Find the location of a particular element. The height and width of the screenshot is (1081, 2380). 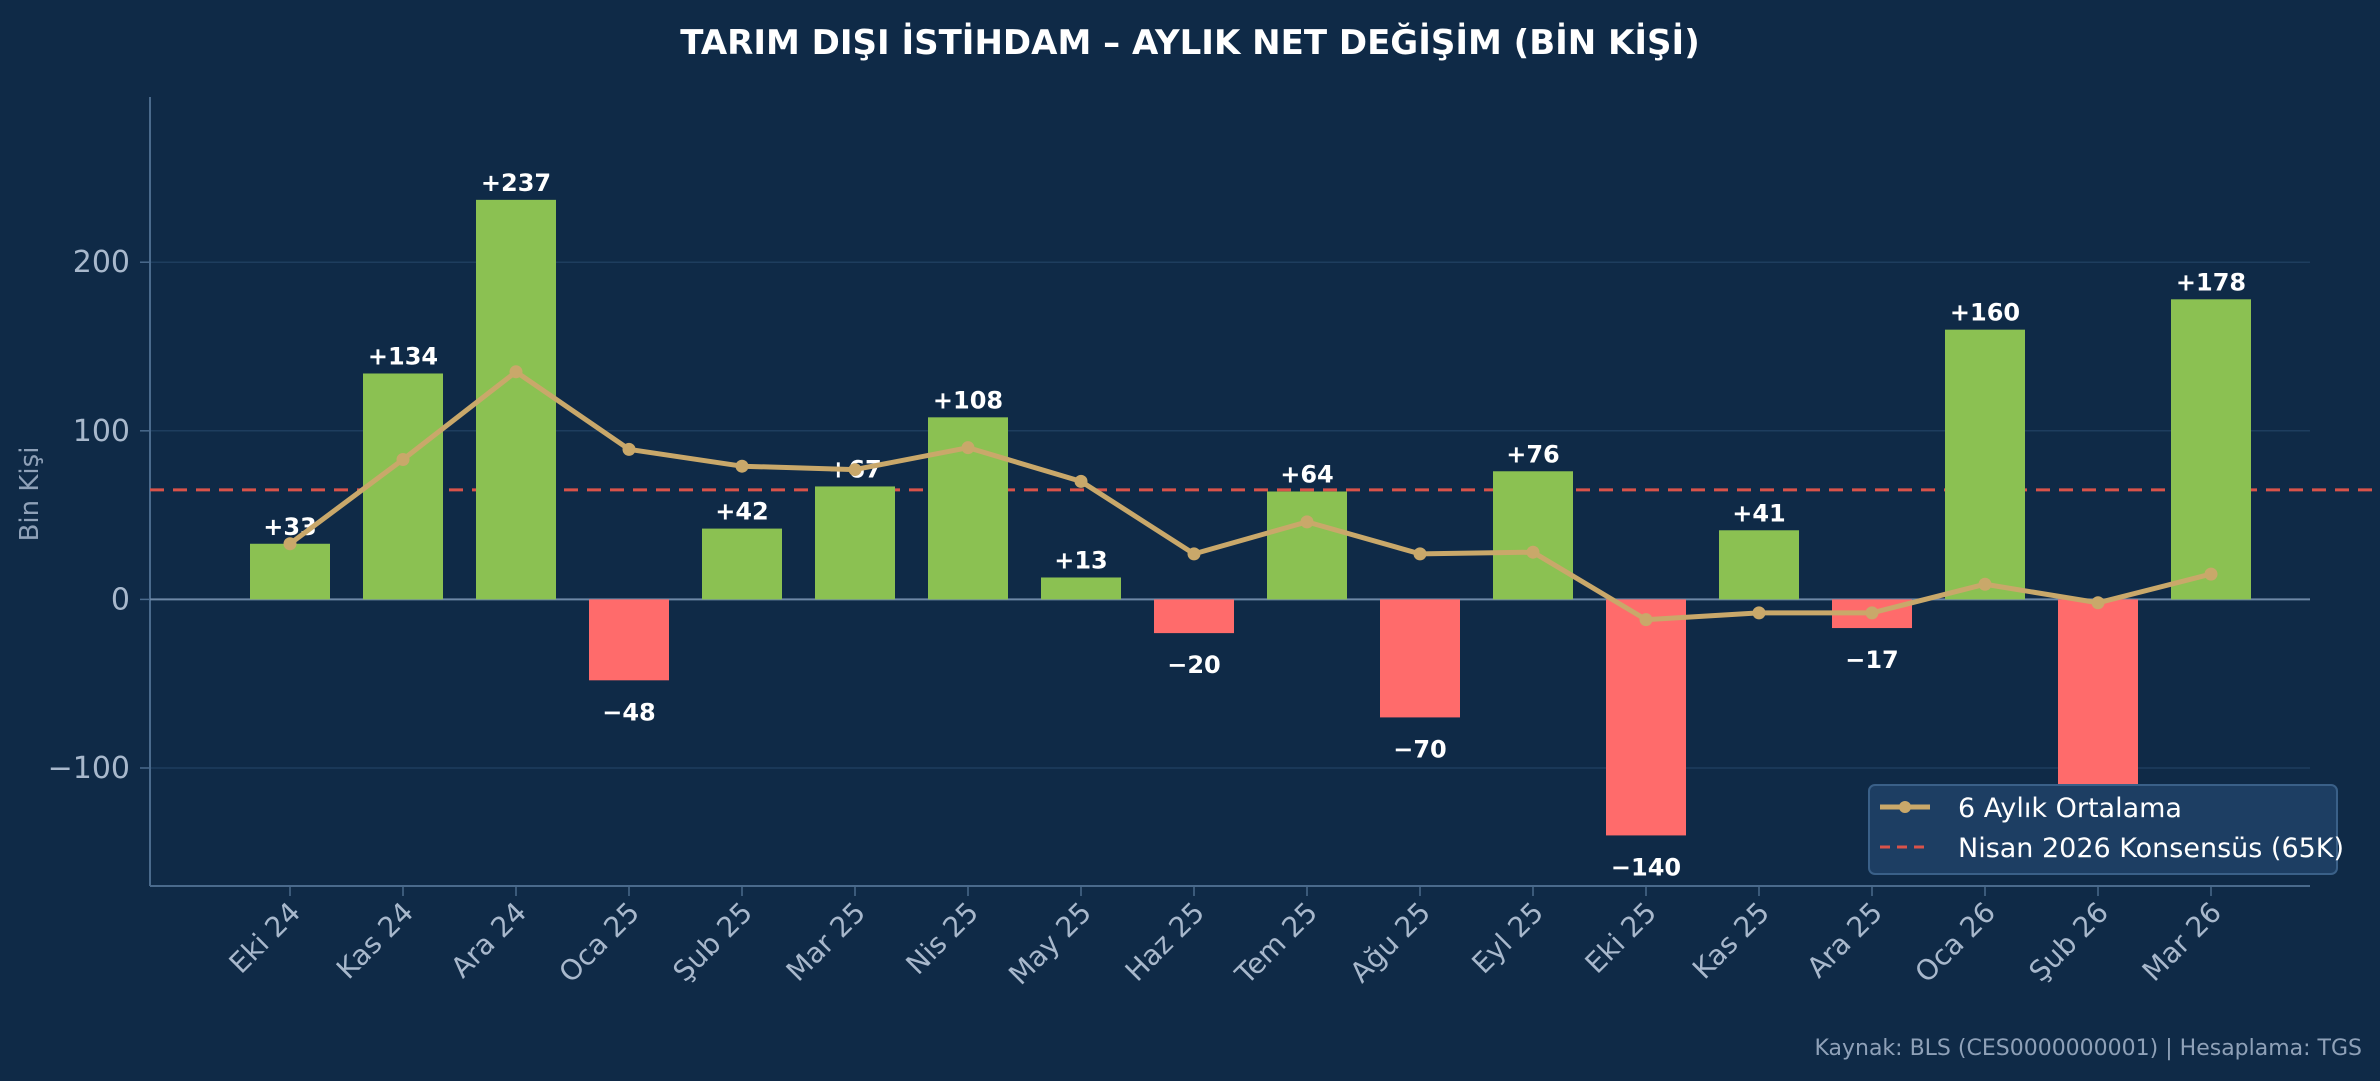

bar-value-label: +33 is located at coordinates (290, 527).